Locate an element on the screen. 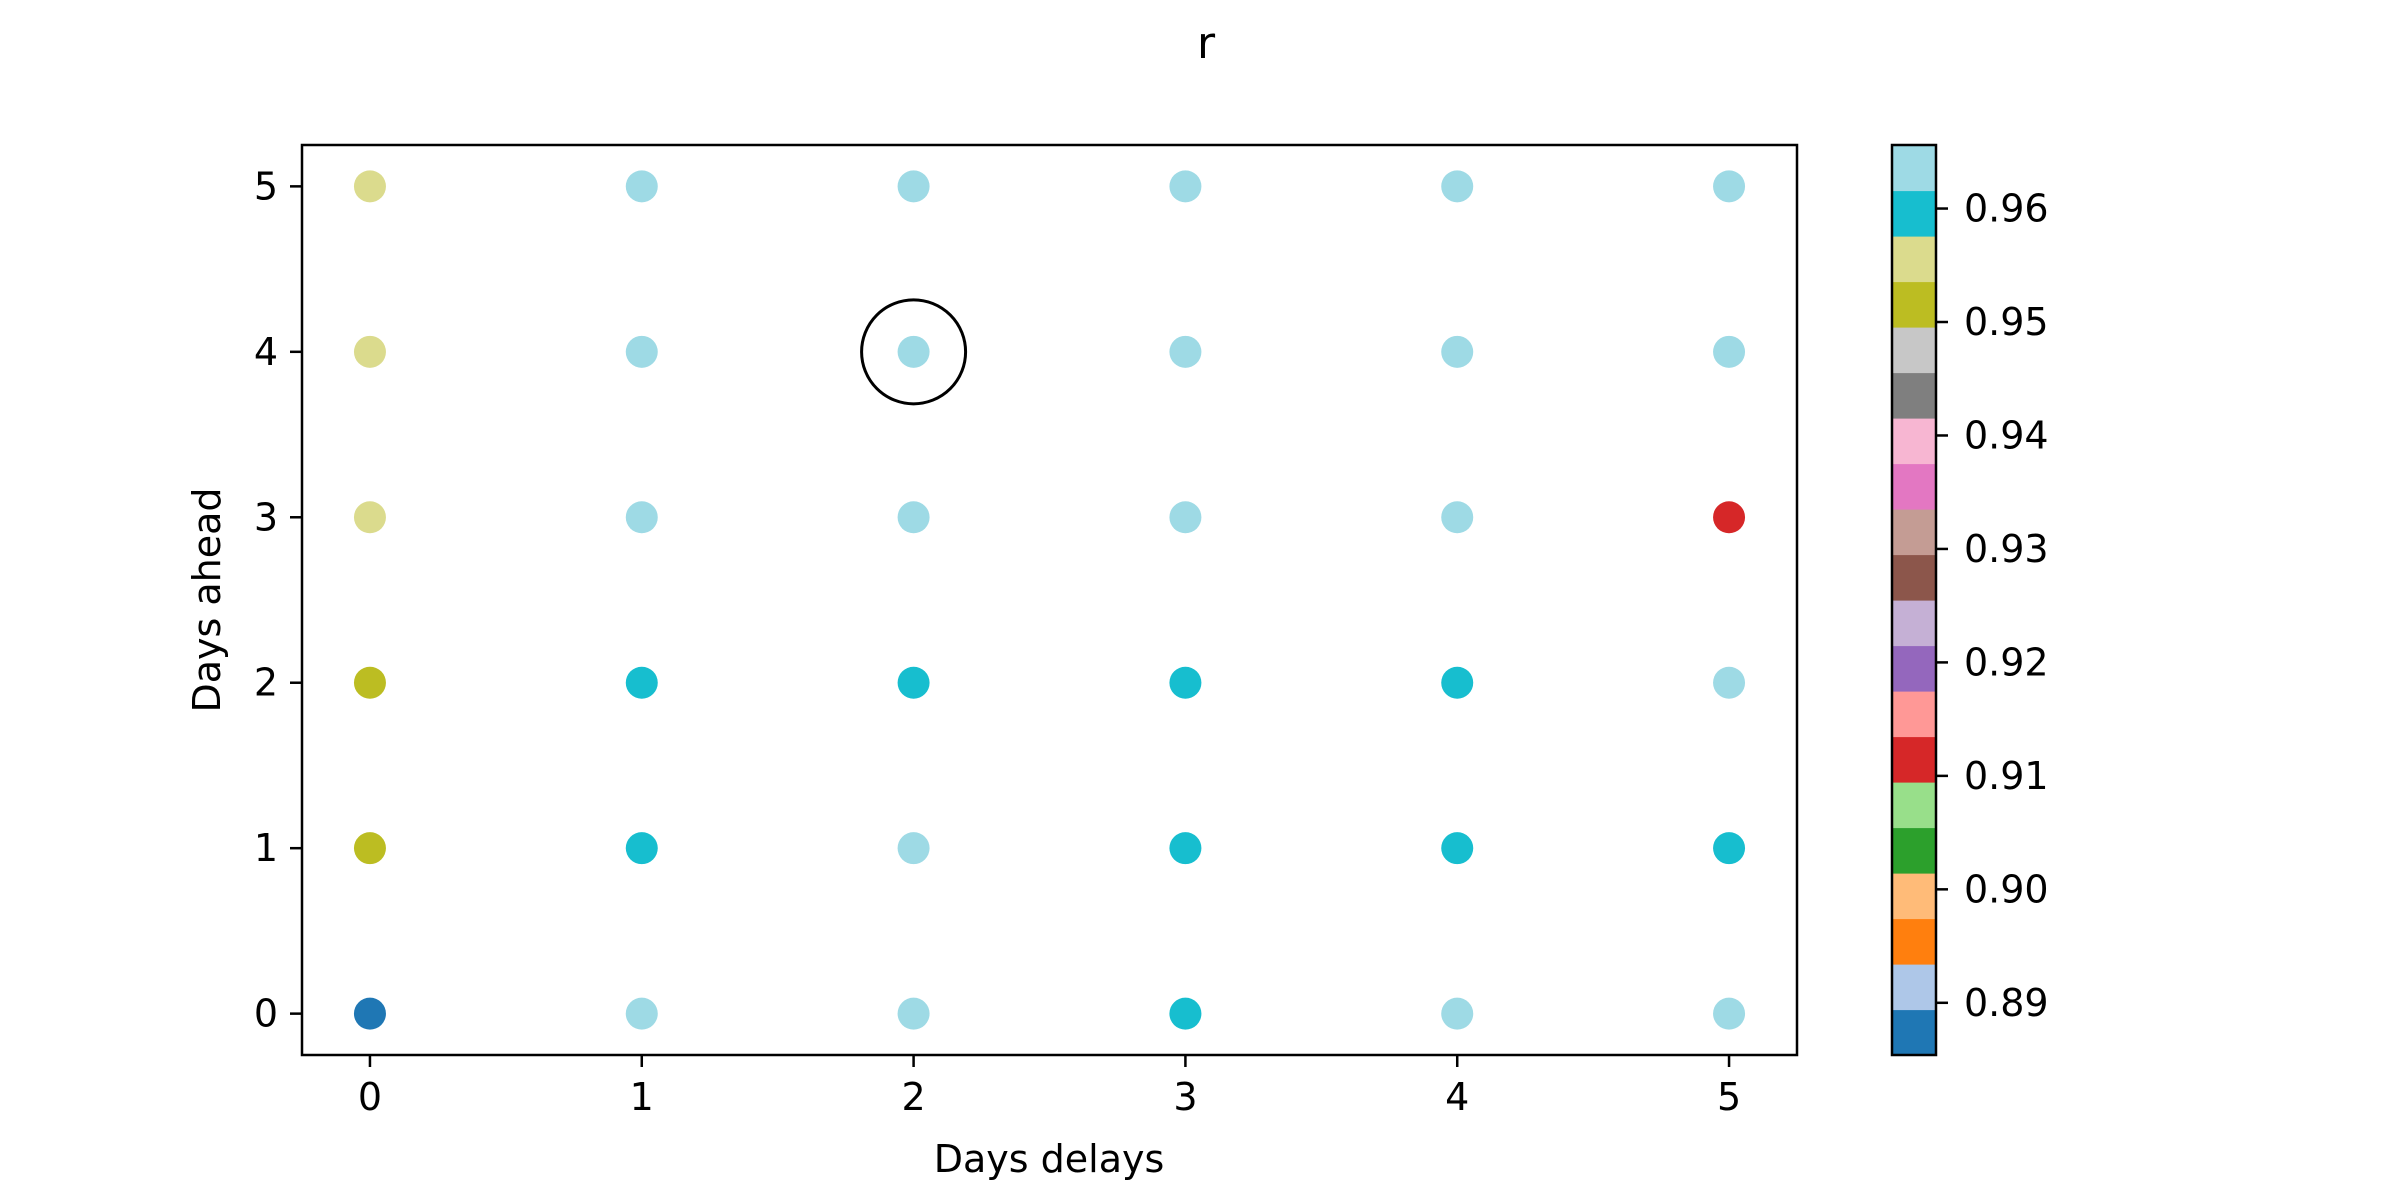 The height and width of the screenshot is (1200, 2400). colorbar-tick-label: 0.94 is located at coordinates (2006, 435).